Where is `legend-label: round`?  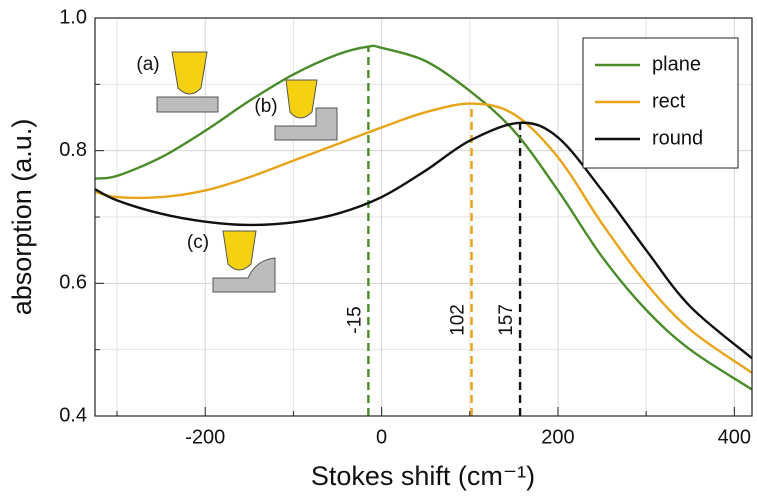
legend-label: round is located at coordinates (677, 138).